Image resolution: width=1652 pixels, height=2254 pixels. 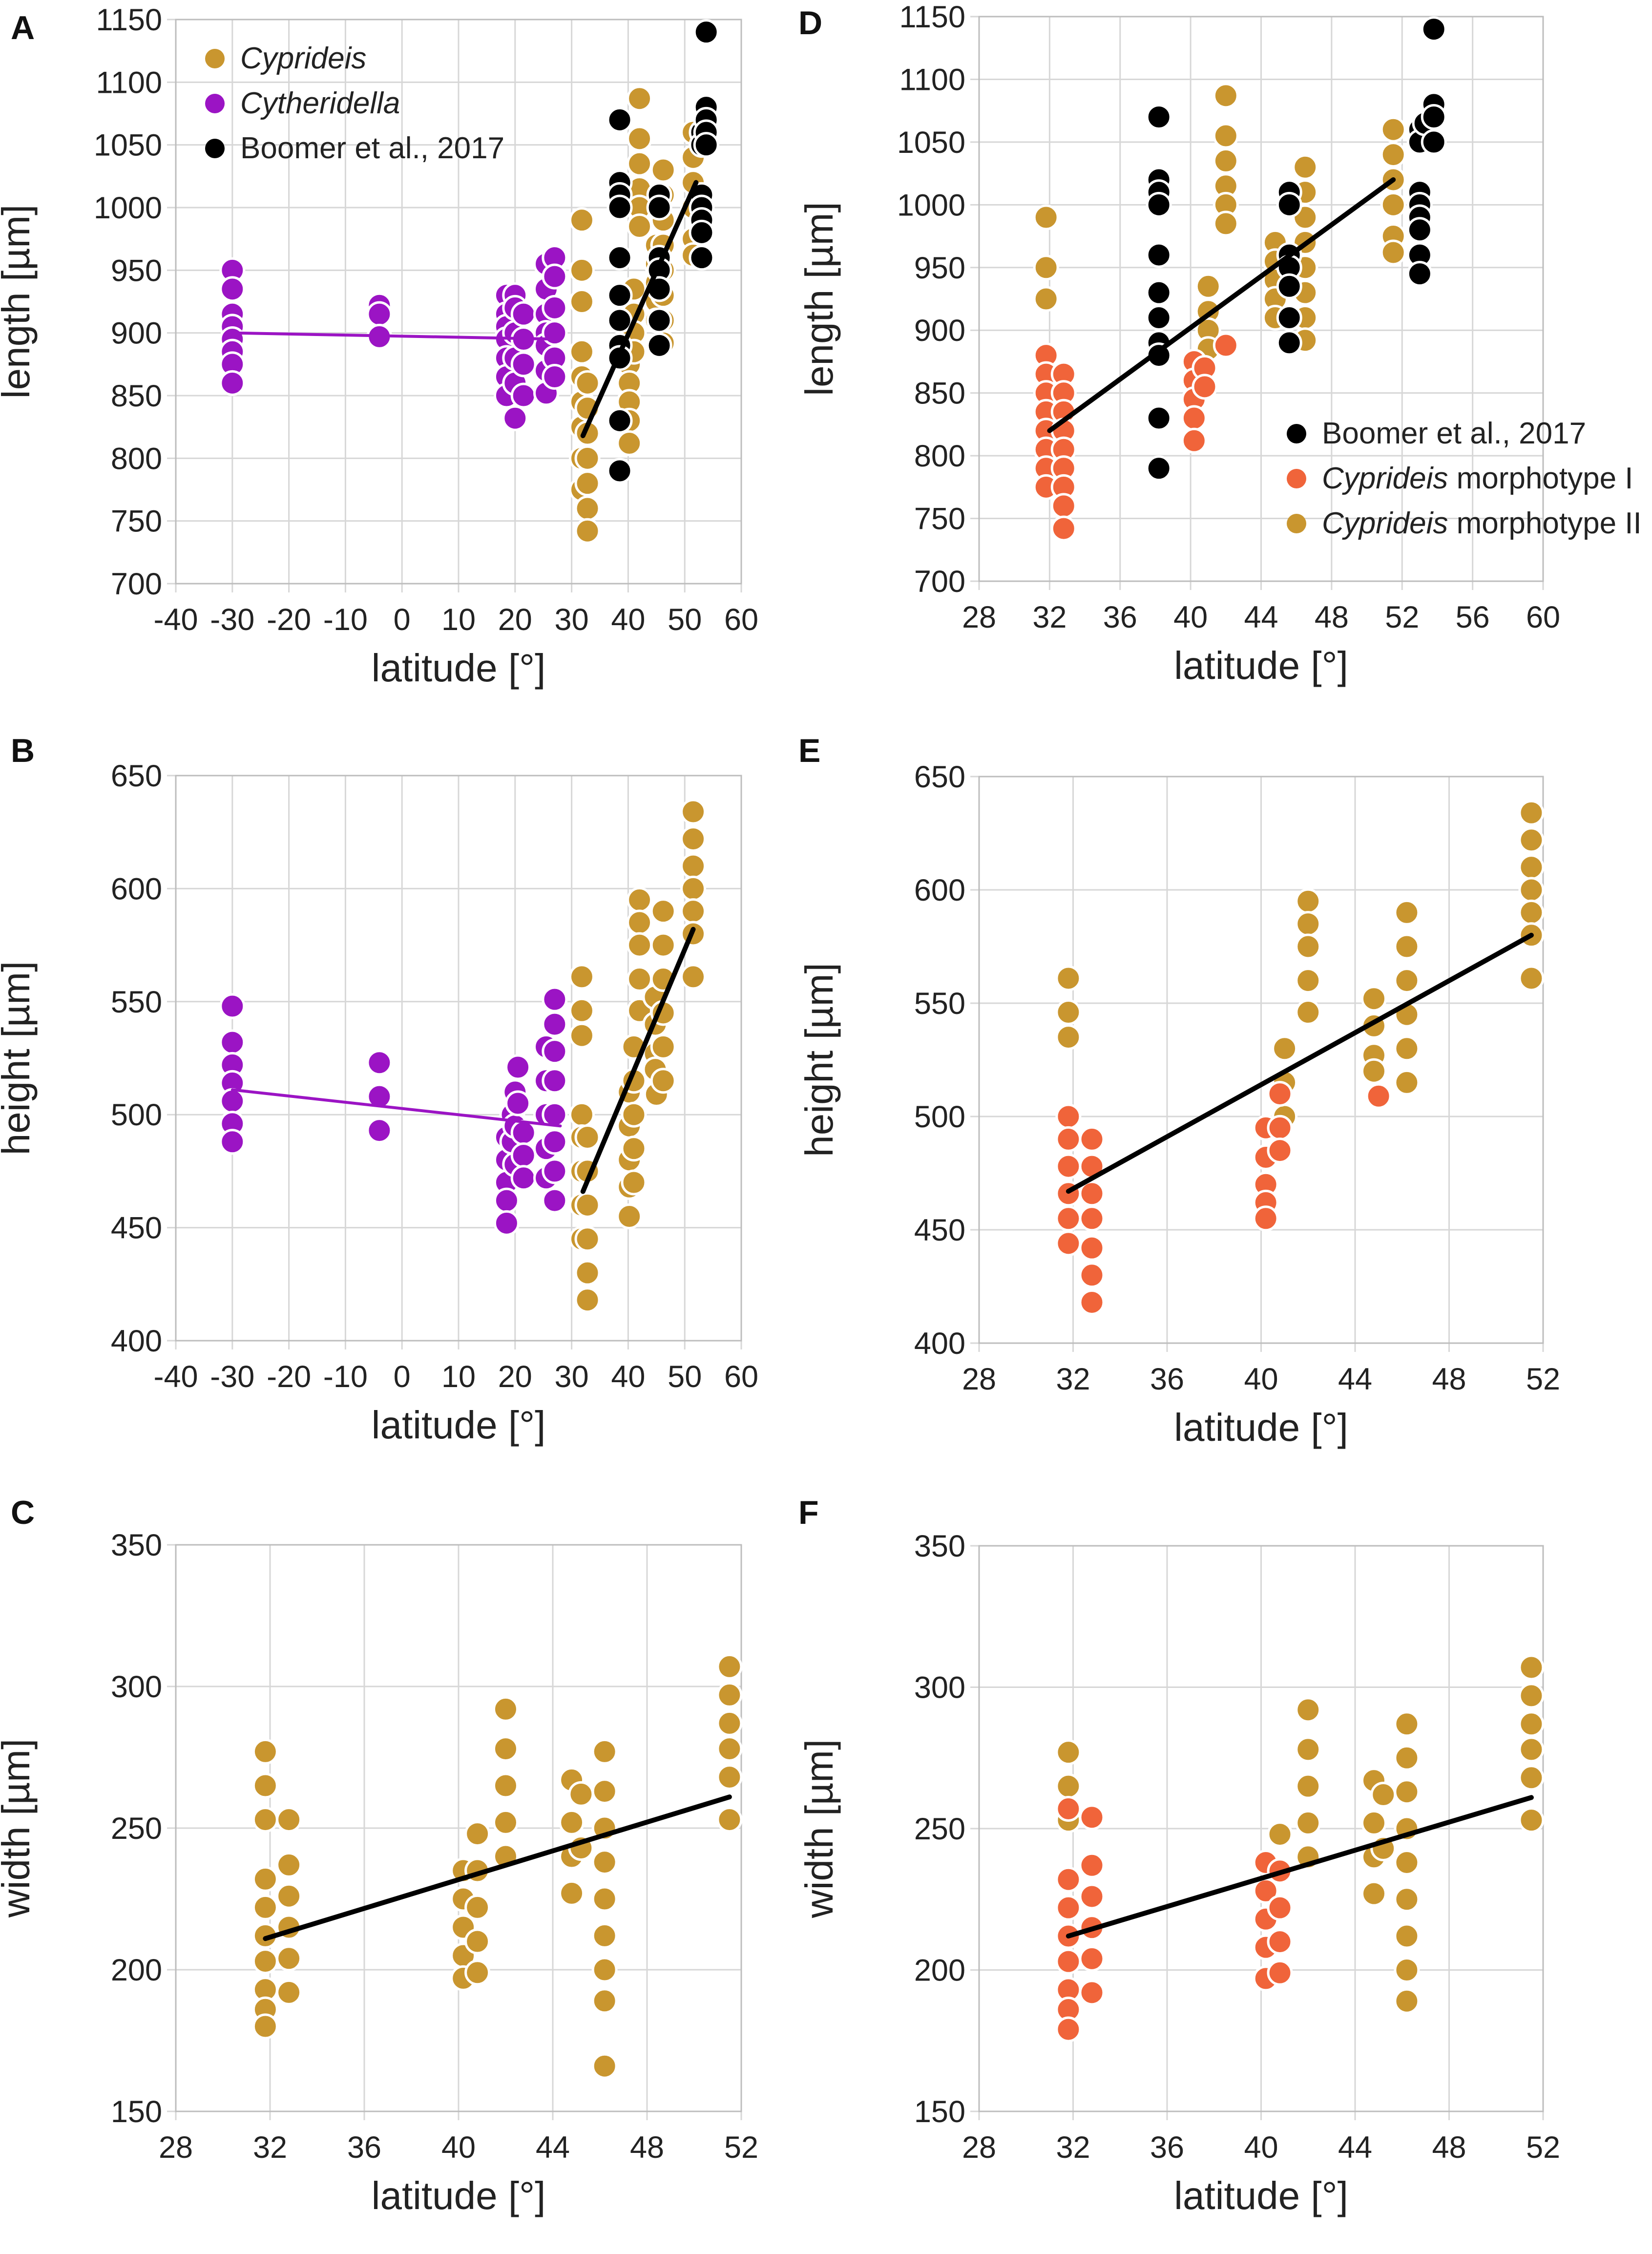 I want to click on x-tick-label: 48, so click(x=647, y=2147).